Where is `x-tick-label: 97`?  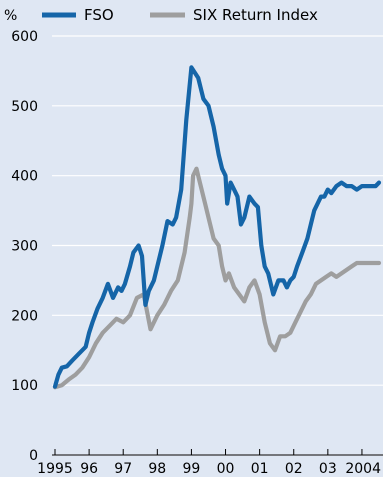
x-tick-label: 97 is located at coordinates (123, 469).